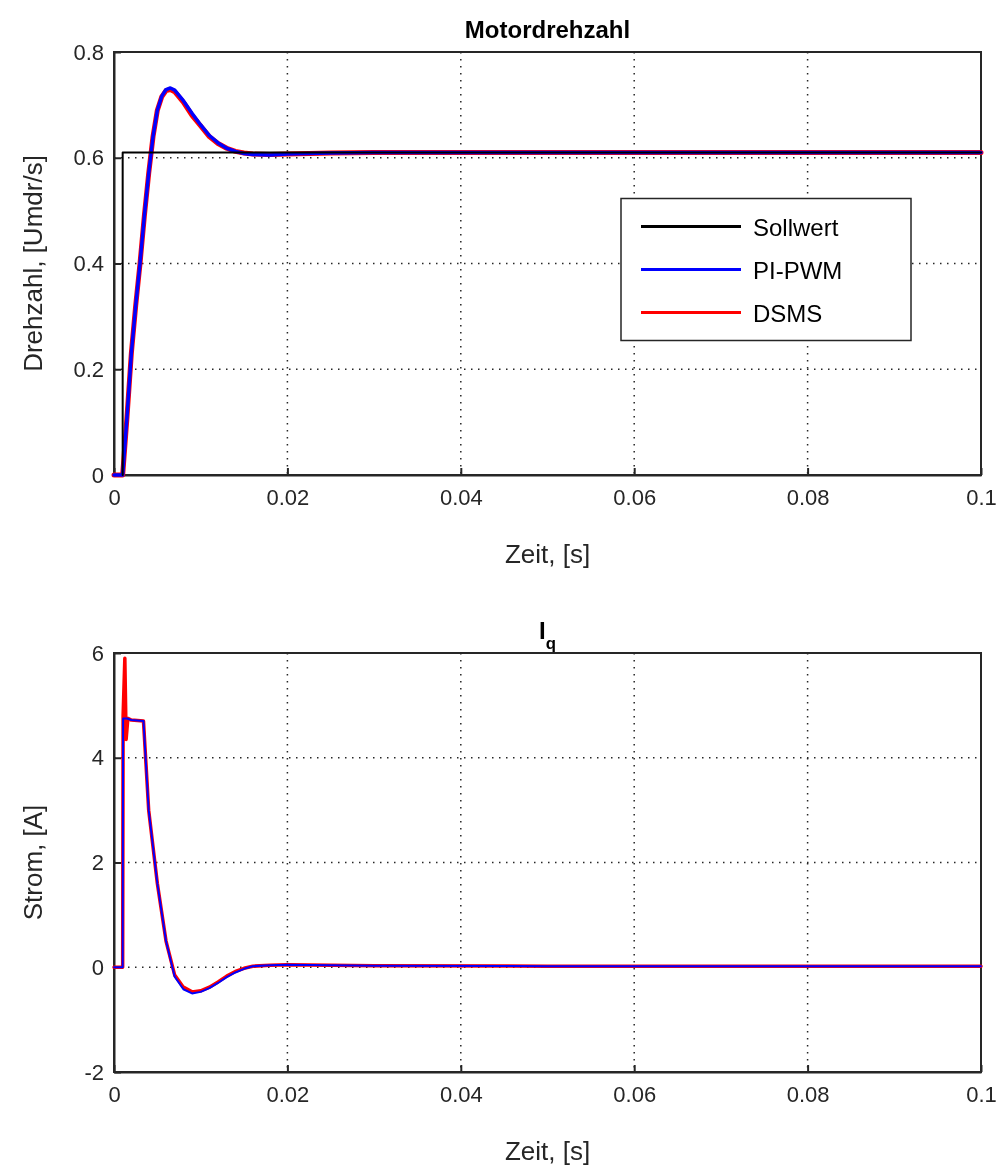 Image resolution: width=1002 pixels, height=1171 pixels. I want to click on chart-title: Motordrehzahl, so click(547, 29).